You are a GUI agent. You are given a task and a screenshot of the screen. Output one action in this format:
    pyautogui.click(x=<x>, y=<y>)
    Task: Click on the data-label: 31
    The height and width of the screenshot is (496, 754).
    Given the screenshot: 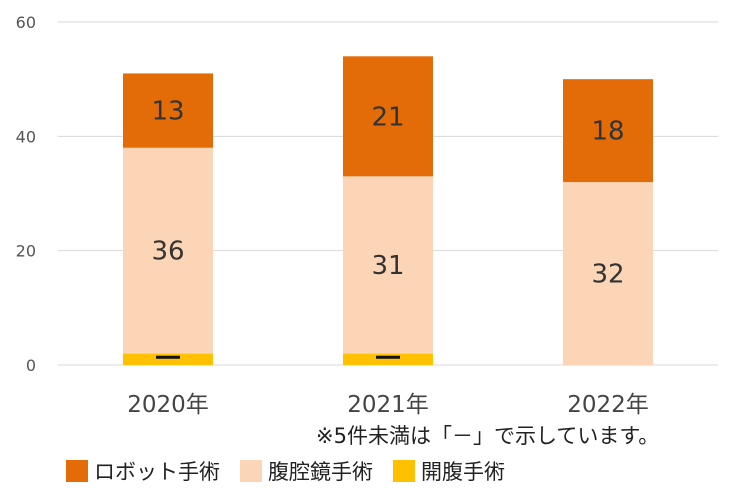 What is the action you would take?
    pyautogui.click(x=387, y=266)
    